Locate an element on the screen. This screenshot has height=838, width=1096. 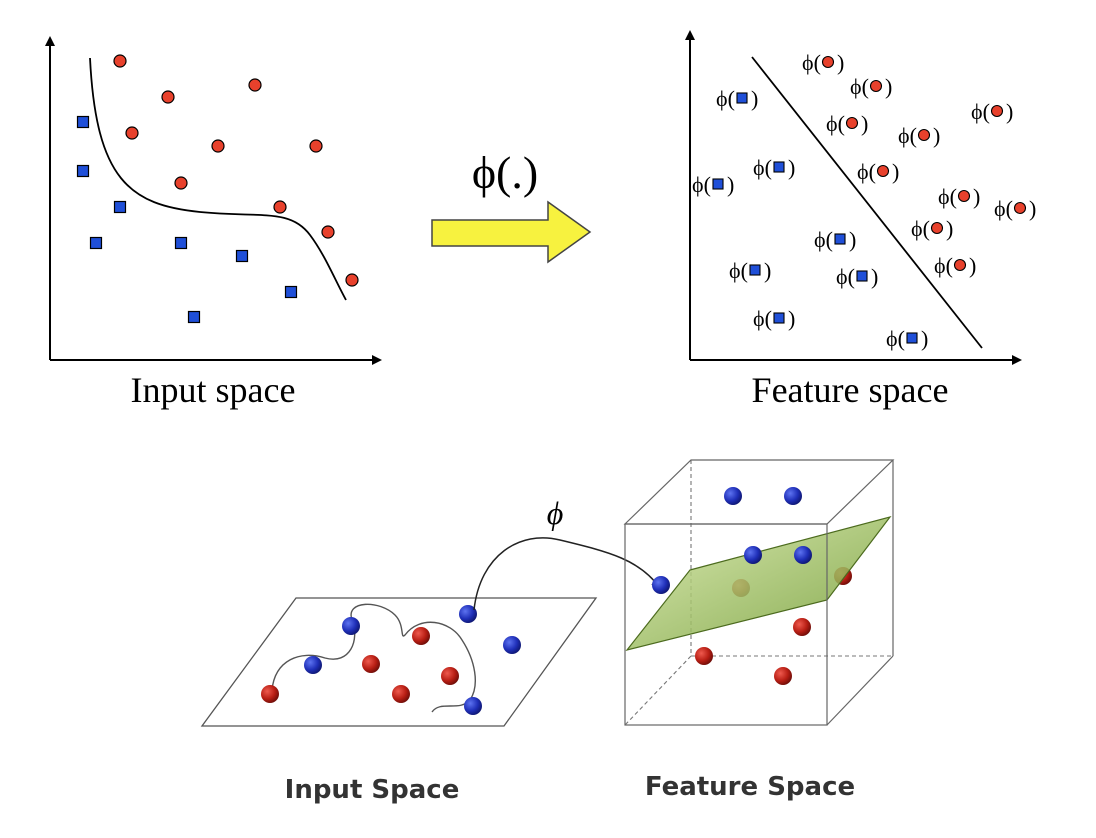
right-arrow-icon is located at coordinates (511, 232).